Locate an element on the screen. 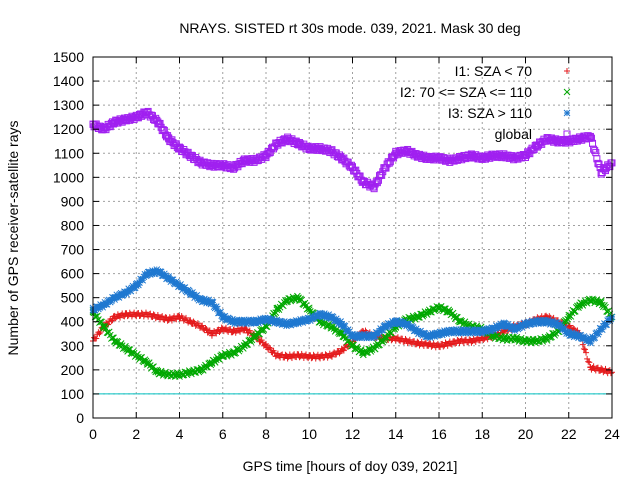 This screenshot has height=480, width=640. y-tick-label: 100 is located at coordinates (73, 394).